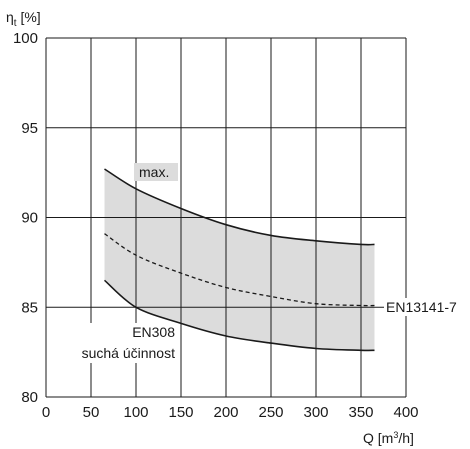  What do you see at coordinates (29, 128) in the screenshot?
I see `y-tick-label-3: 95` at bounding box center [29, 128].